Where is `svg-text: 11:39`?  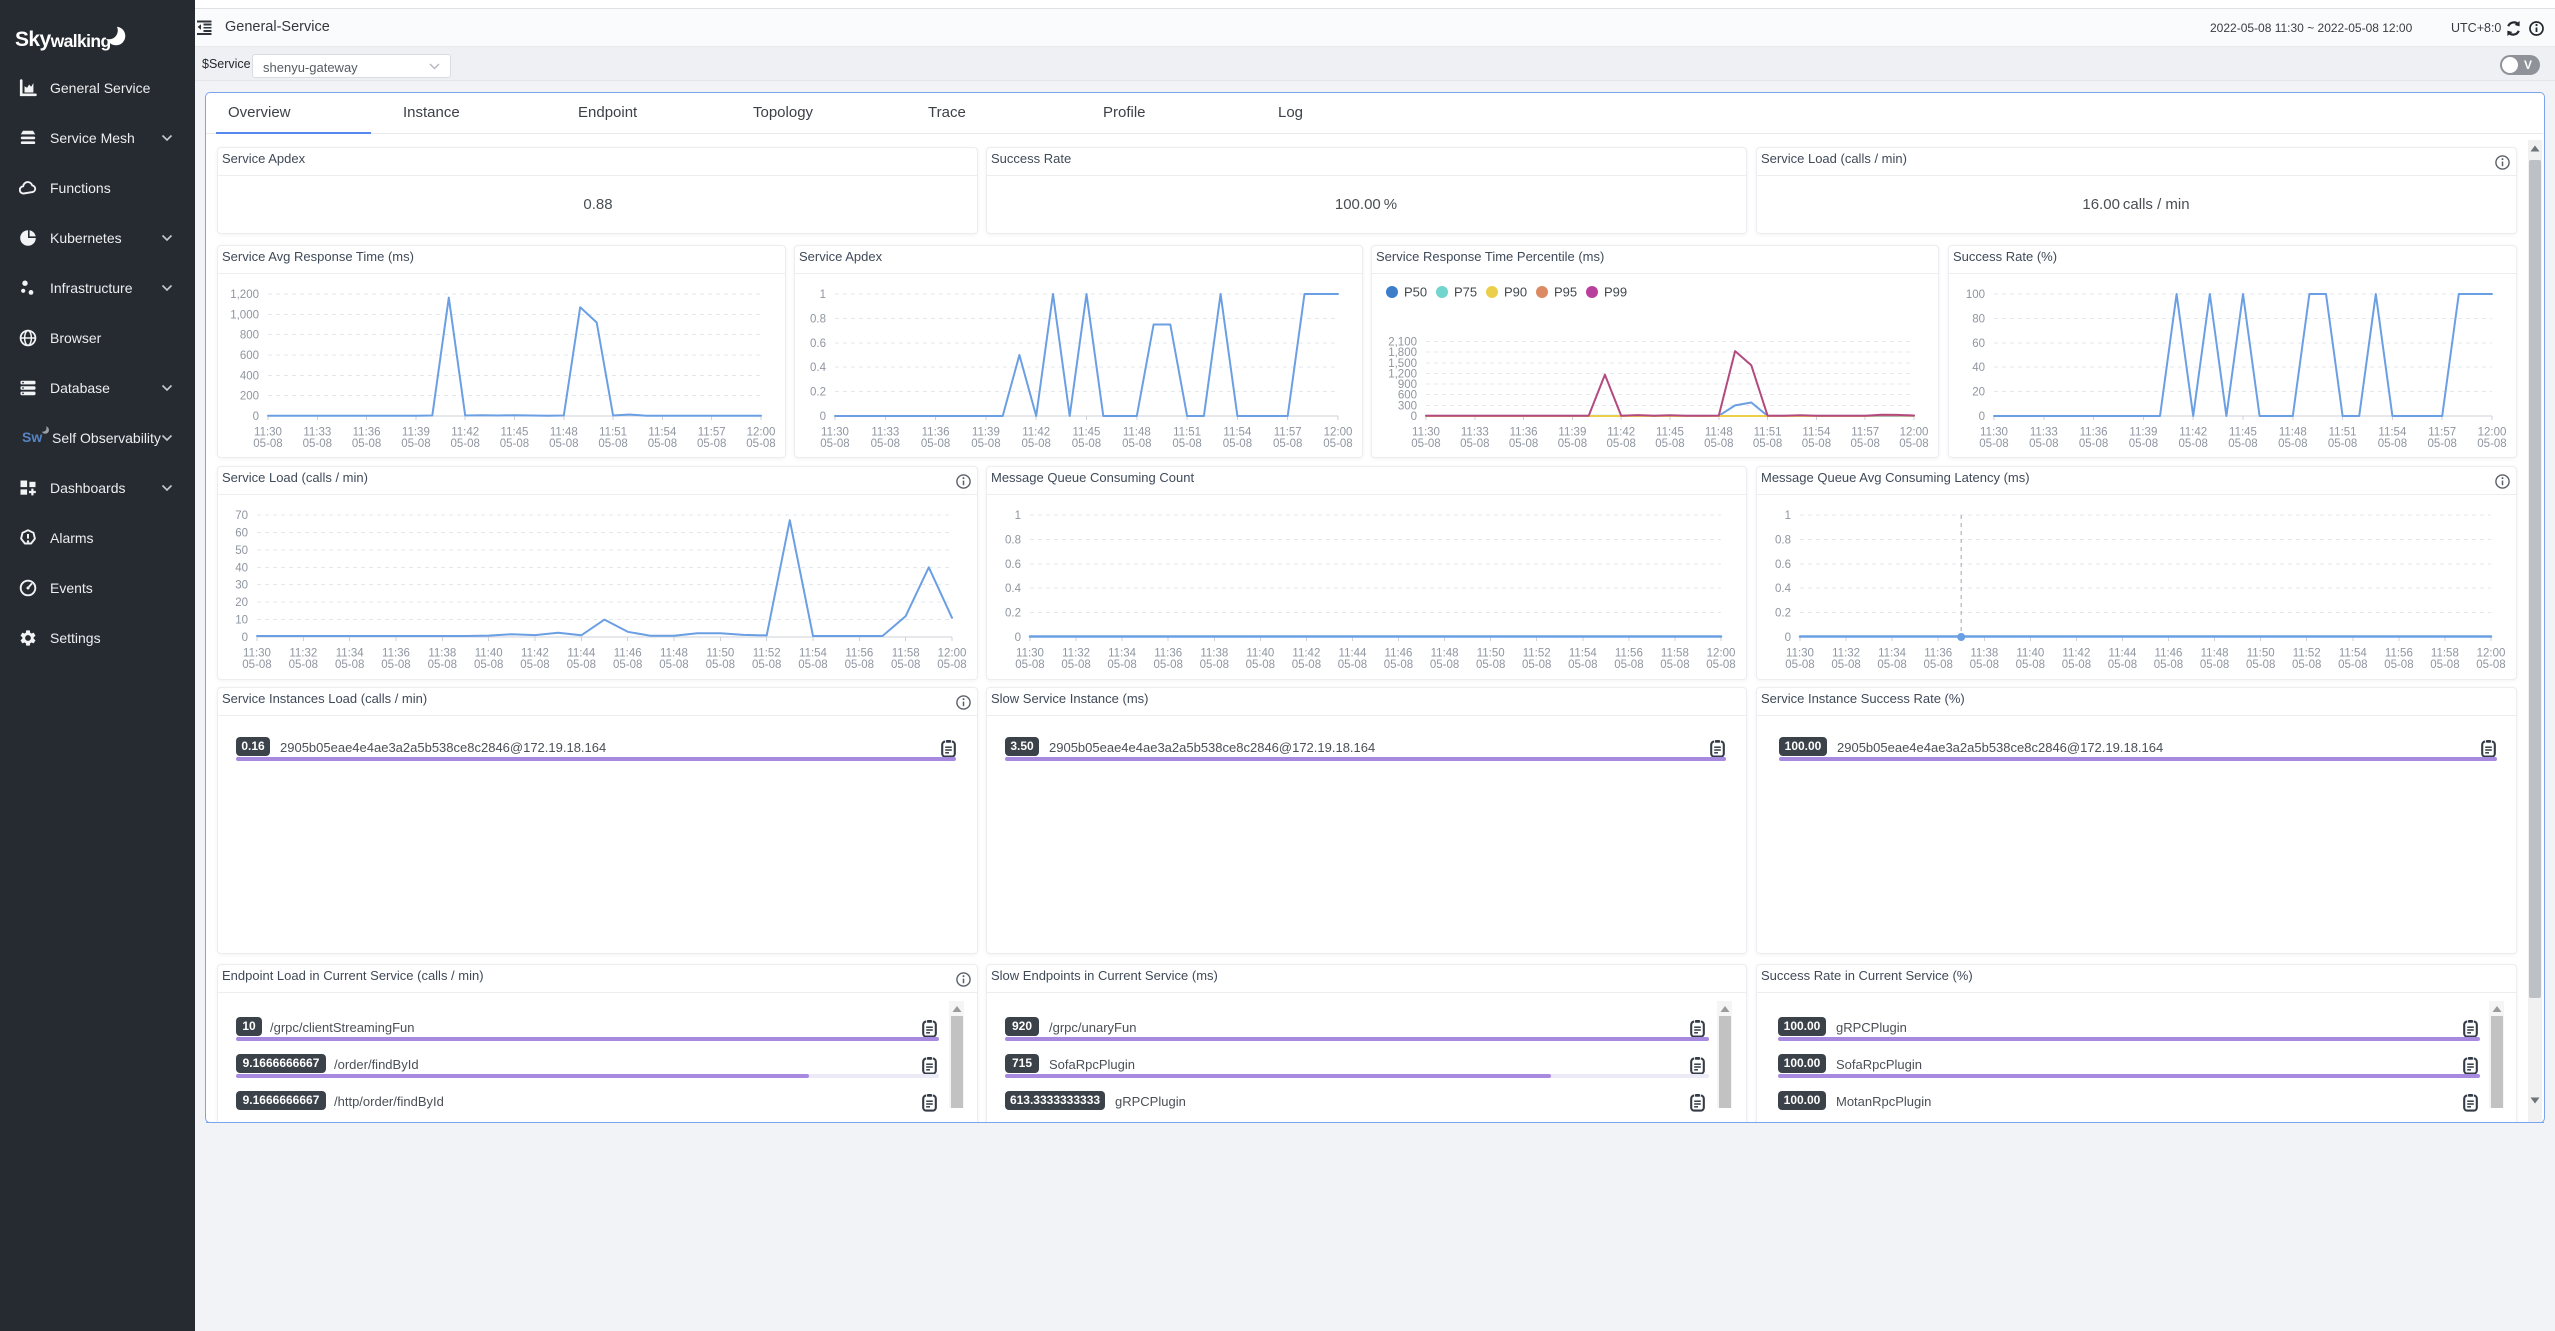 svg-text: 11:39 is located at coordinates (416, 433).